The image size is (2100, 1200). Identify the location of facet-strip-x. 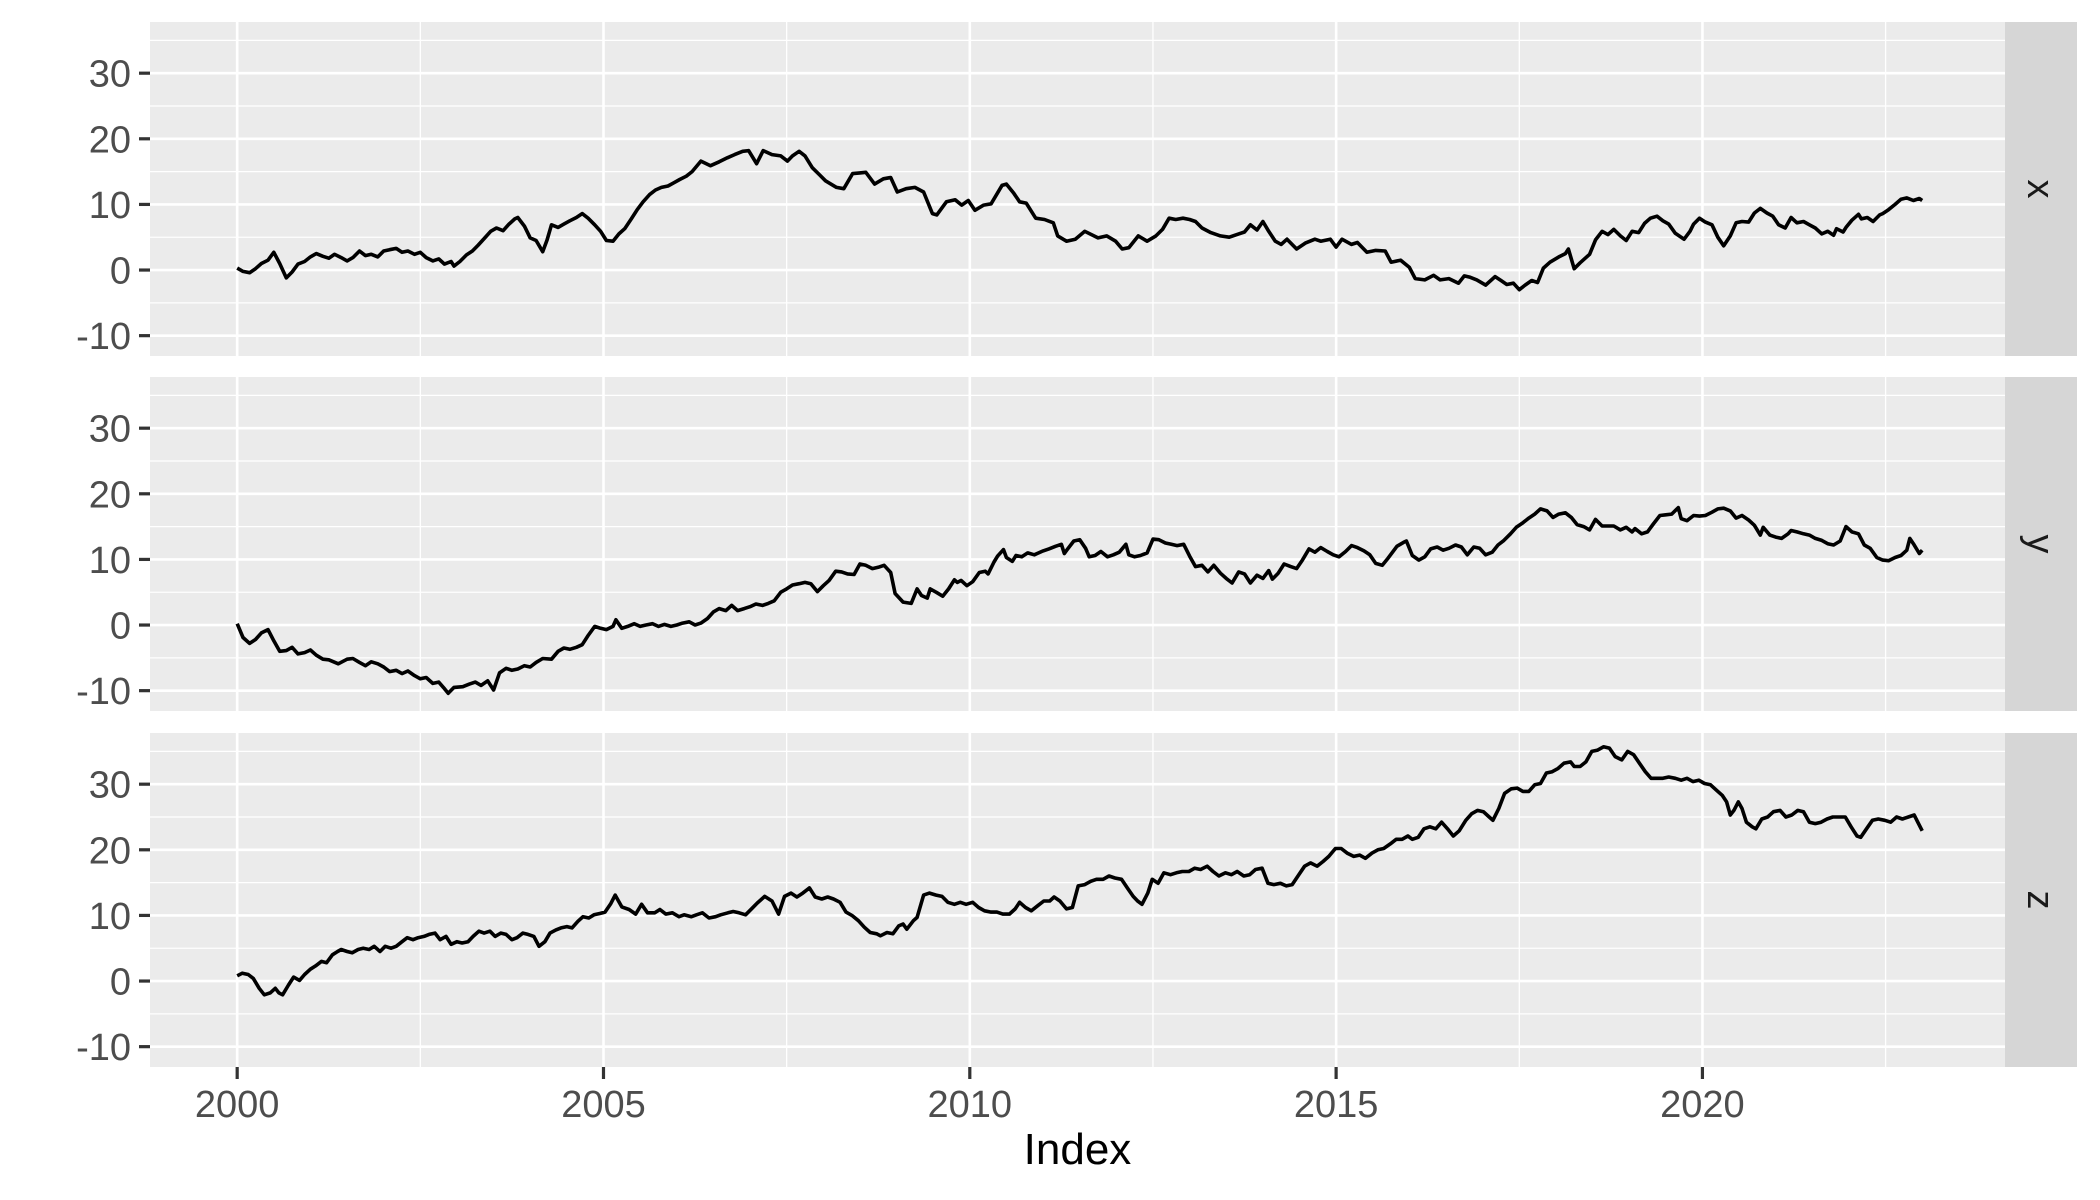
(2041, 189).